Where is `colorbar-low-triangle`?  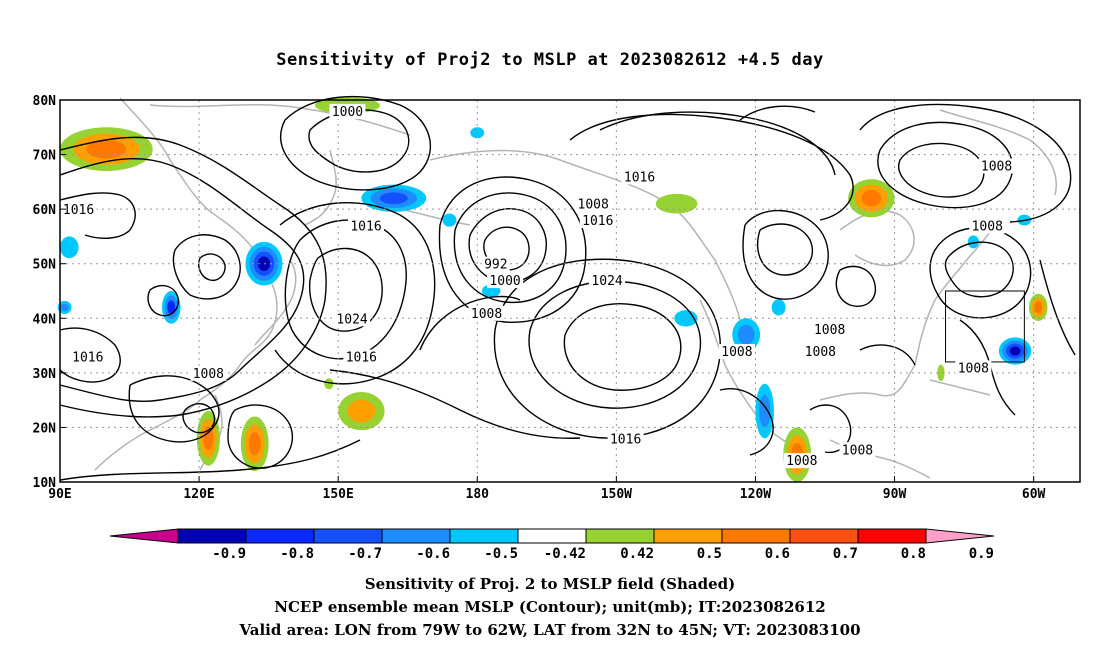 colorbar-low-triangle is located at coordinates (144, 536).